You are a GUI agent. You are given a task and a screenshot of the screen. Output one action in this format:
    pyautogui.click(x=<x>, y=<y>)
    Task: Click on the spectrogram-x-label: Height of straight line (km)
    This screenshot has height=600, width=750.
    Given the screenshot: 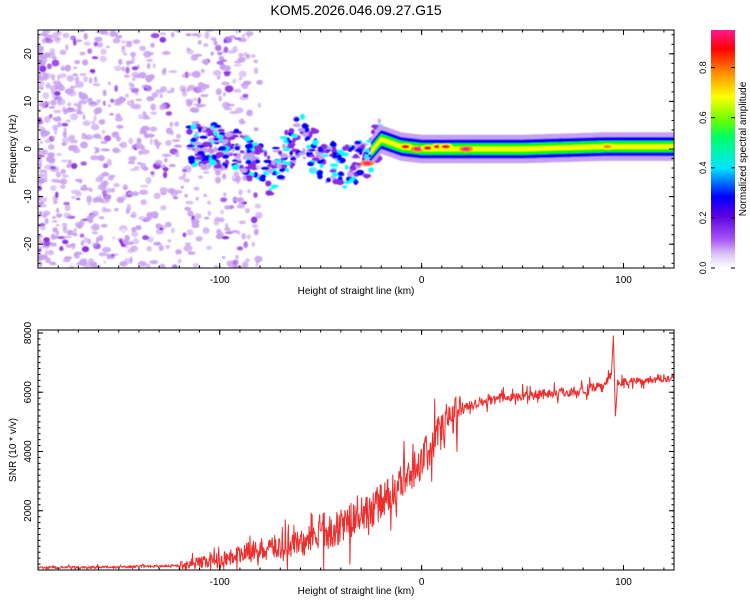 What is the action you would take?
    pyautogui.click(x=356, y=291)
    